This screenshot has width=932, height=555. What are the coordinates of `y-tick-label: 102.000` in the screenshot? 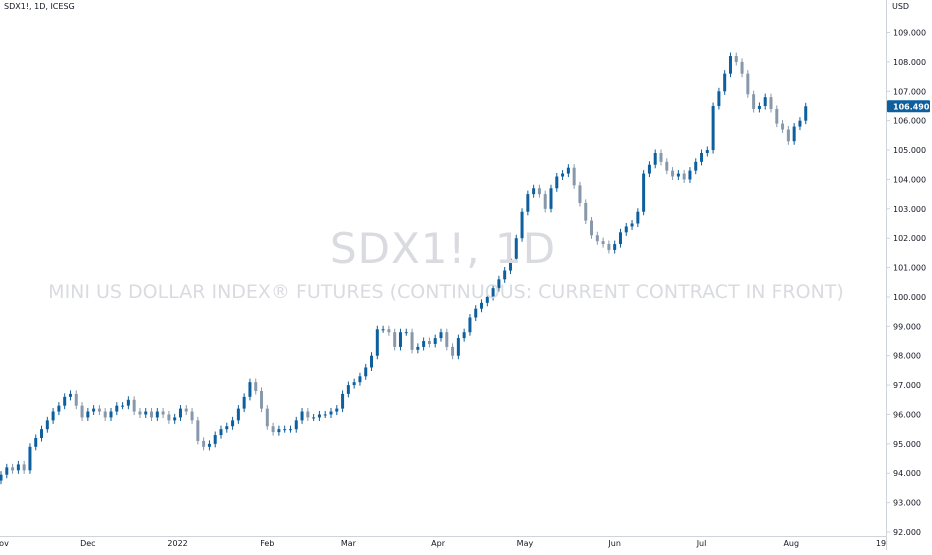 It's located at (909, 238).